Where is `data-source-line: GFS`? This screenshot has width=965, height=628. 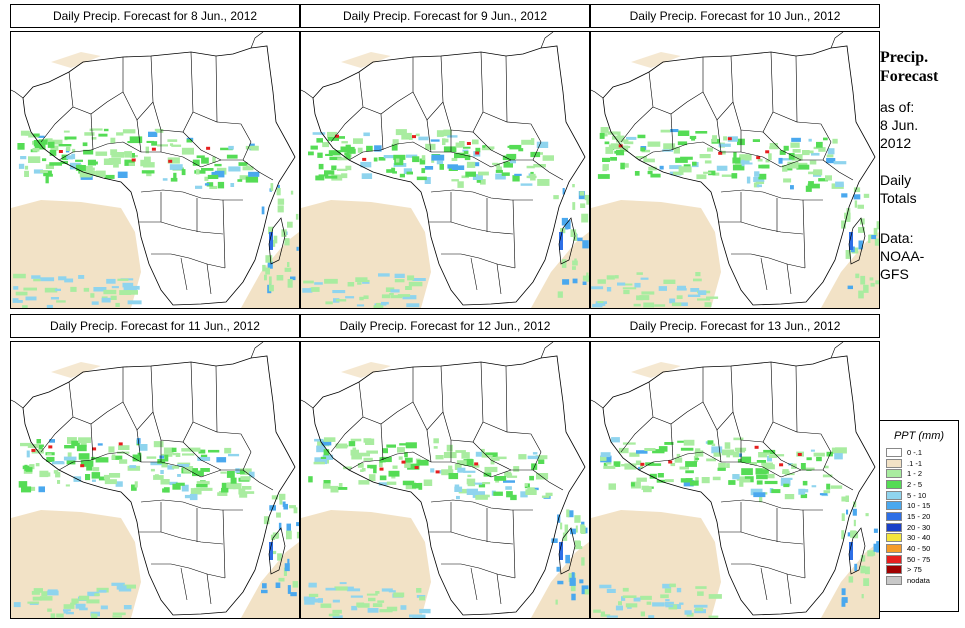
data-source-line: GFS is located at coordinates (894, 274).